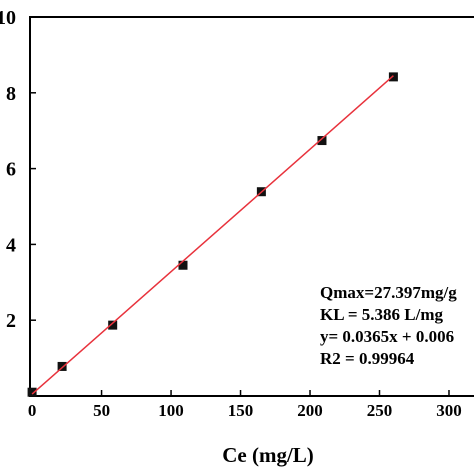  Describe the element at coordinates (310, 410) in the screenshot. I see `x-tick-label: 200` at that location.